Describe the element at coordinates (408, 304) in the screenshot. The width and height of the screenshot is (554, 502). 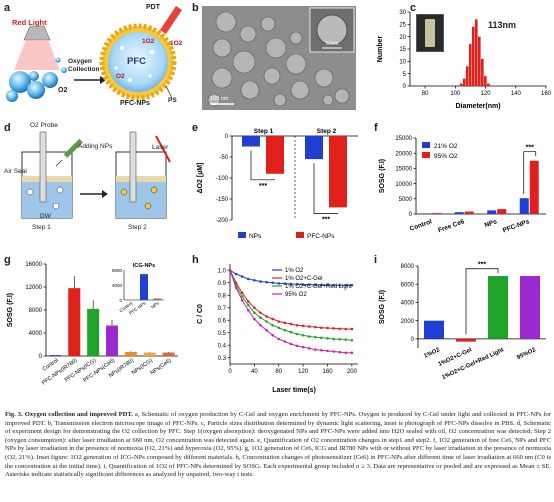
I see `y-tick-label: 4000` at that location.